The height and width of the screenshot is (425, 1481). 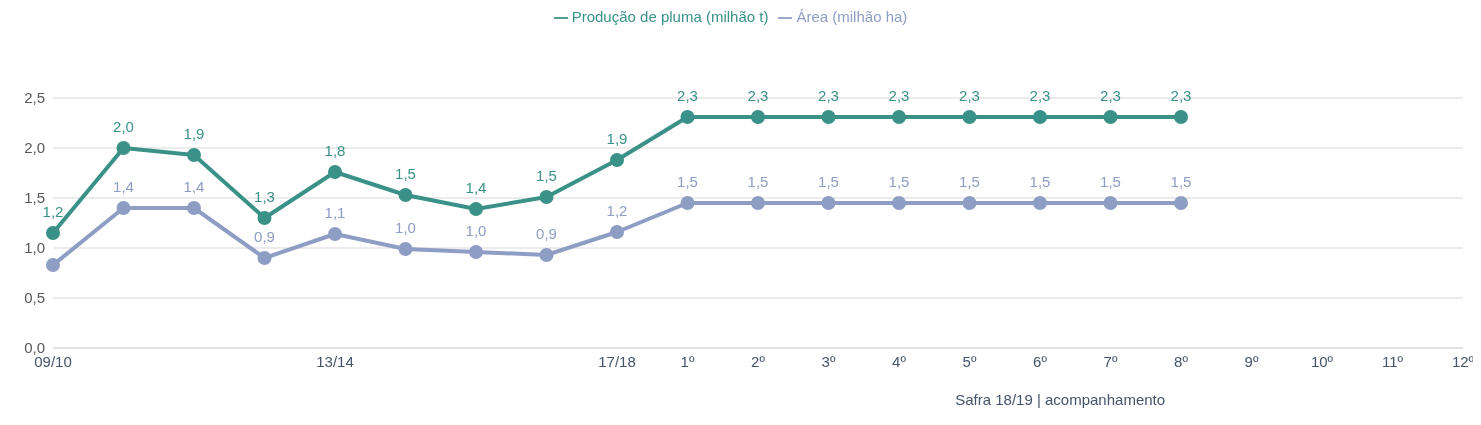 What do you see at coordinates (758, 361) in the screenshot?
I see `x-tick-label: 2º` at bounding box center [758, 361].